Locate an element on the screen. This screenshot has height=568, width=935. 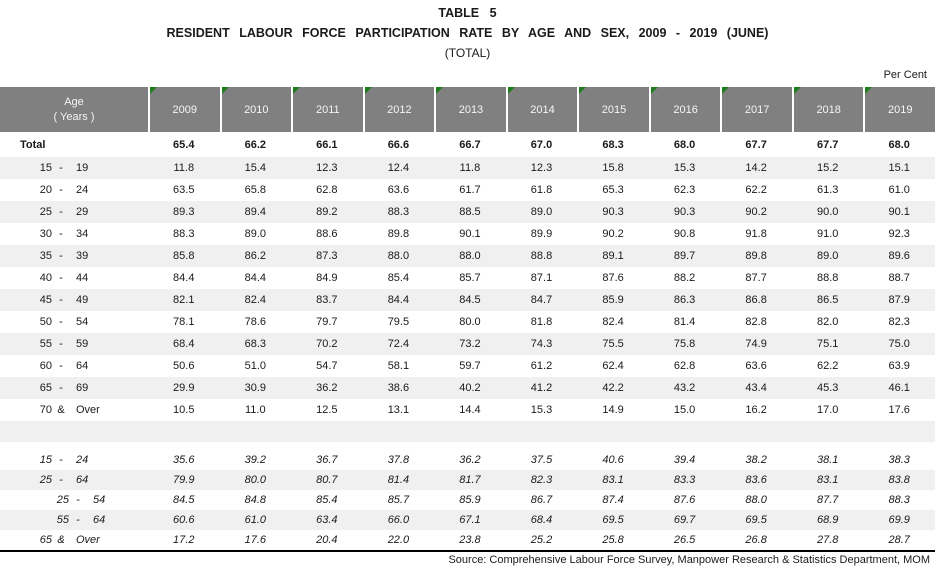
table-number: TABLE 5 is located at coordinates (467, 13).